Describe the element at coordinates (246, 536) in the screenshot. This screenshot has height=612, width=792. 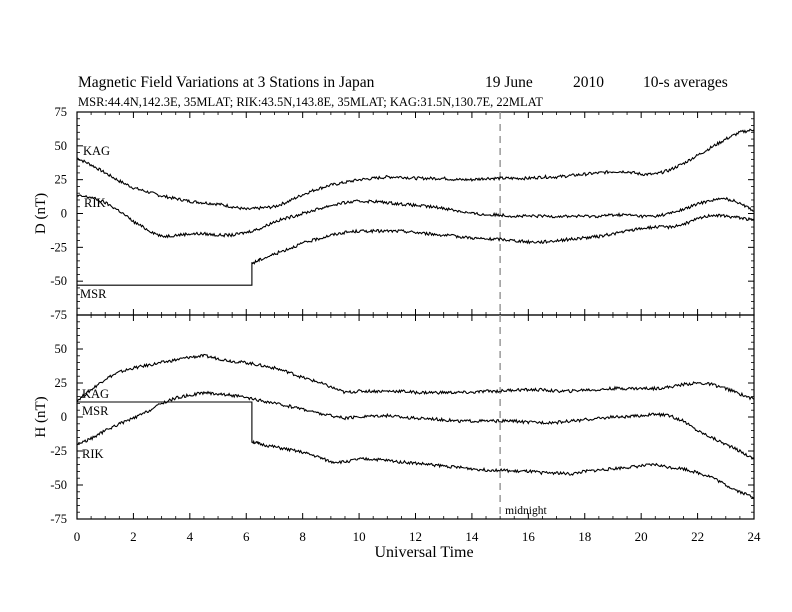
I see `x-tick-label: 6` at that location.